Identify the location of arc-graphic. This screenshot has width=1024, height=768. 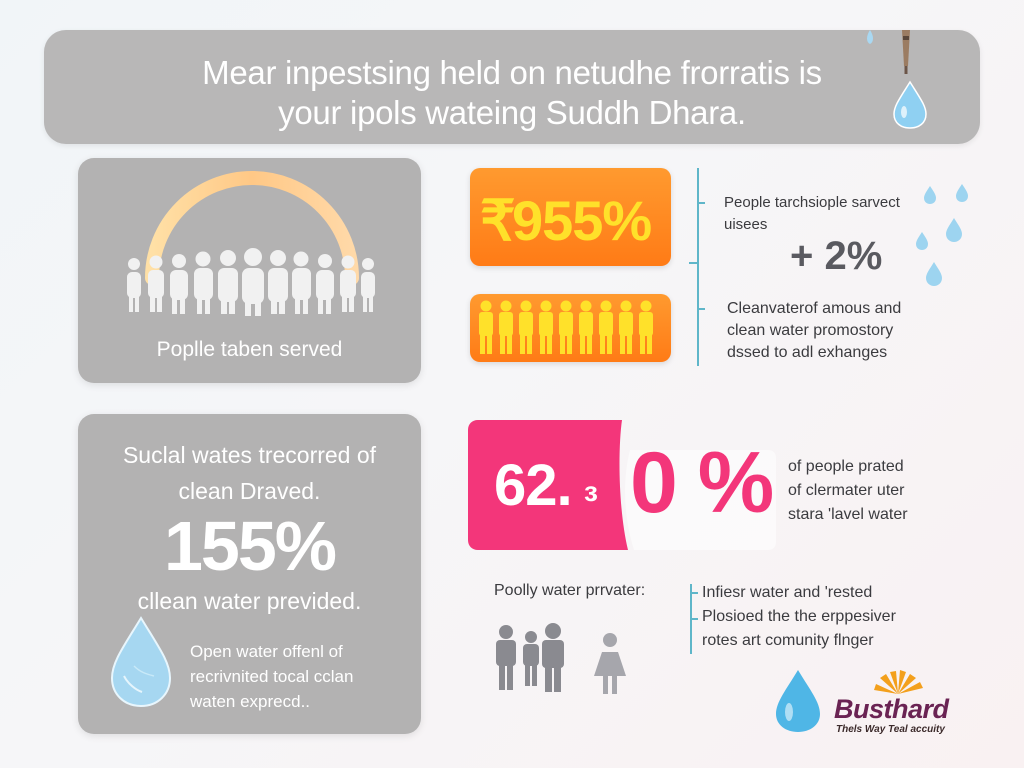
(252, 228).